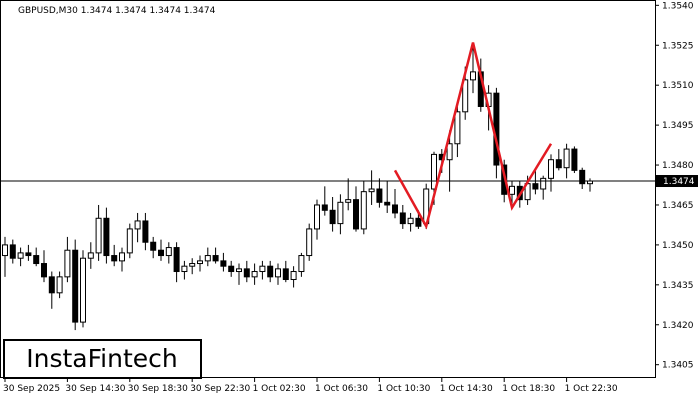 The height and width of the screenshot is (400, 700). I want to click on x-tick-label: 30 Sep 18:30, so click(158, 389).